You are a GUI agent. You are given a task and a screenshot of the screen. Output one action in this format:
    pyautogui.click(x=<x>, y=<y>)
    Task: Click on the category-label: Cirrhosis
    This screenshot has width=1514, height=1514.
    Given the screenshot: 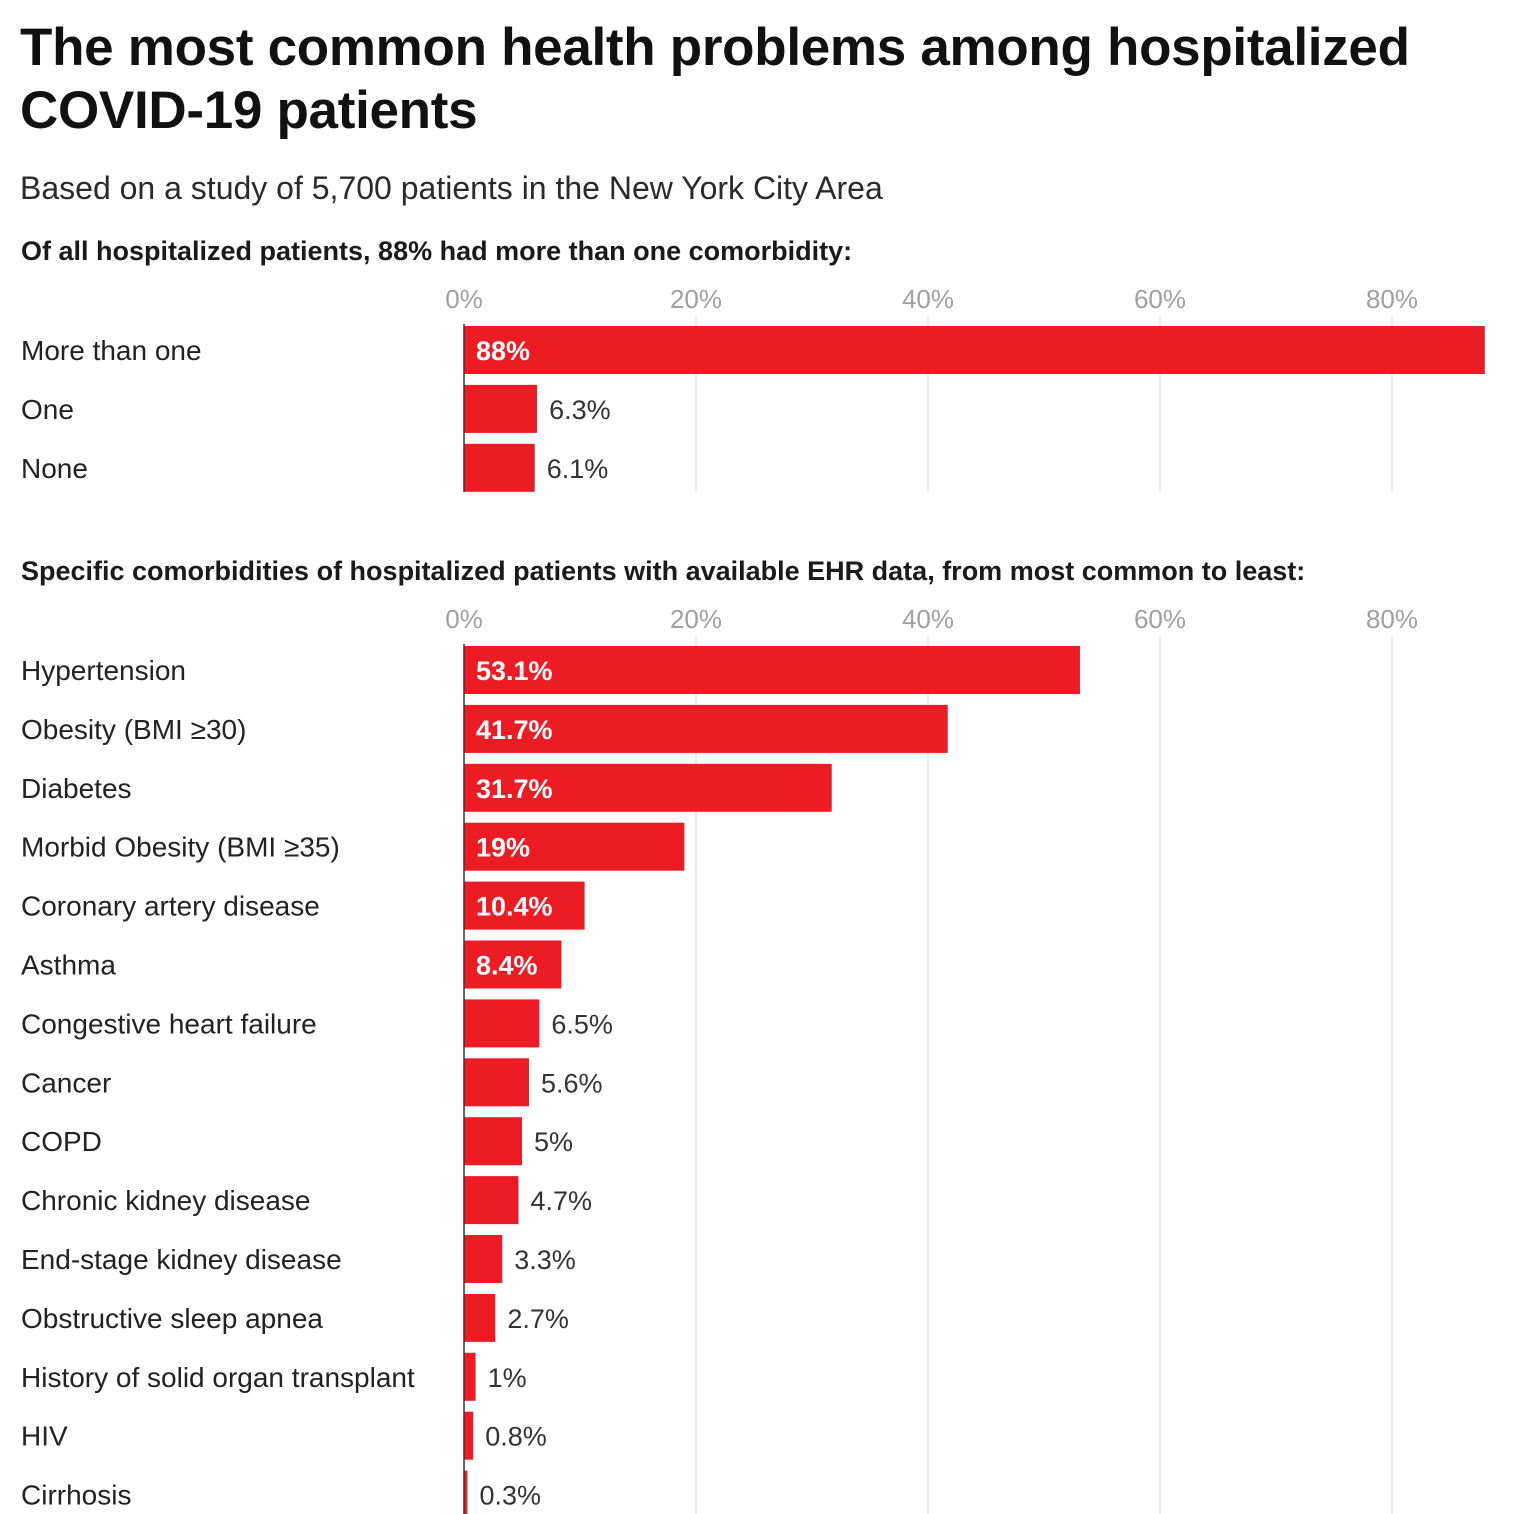 What is the action you would take?
    pyautogui.click(x=76, y=1495)
    